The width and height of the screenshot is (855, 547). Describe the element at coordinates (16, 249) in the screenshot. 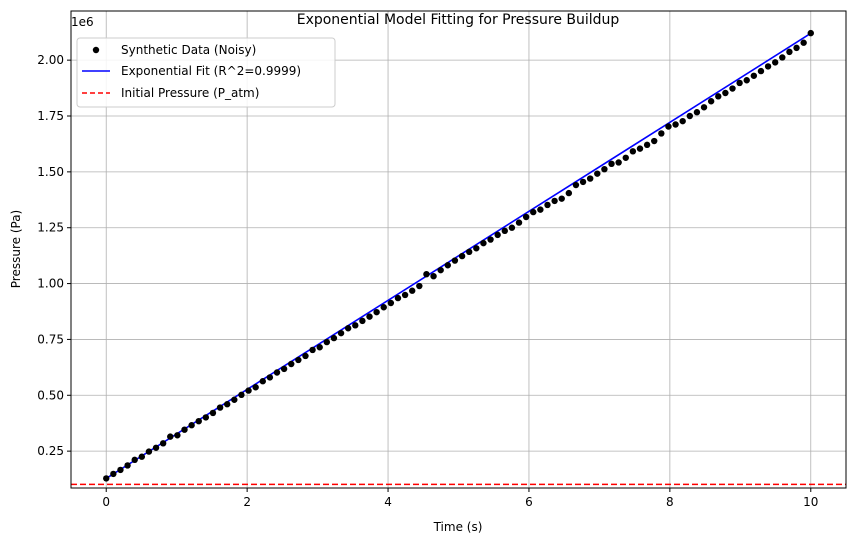

I see `y-axis-label: Pressure (Pa)` at that location.